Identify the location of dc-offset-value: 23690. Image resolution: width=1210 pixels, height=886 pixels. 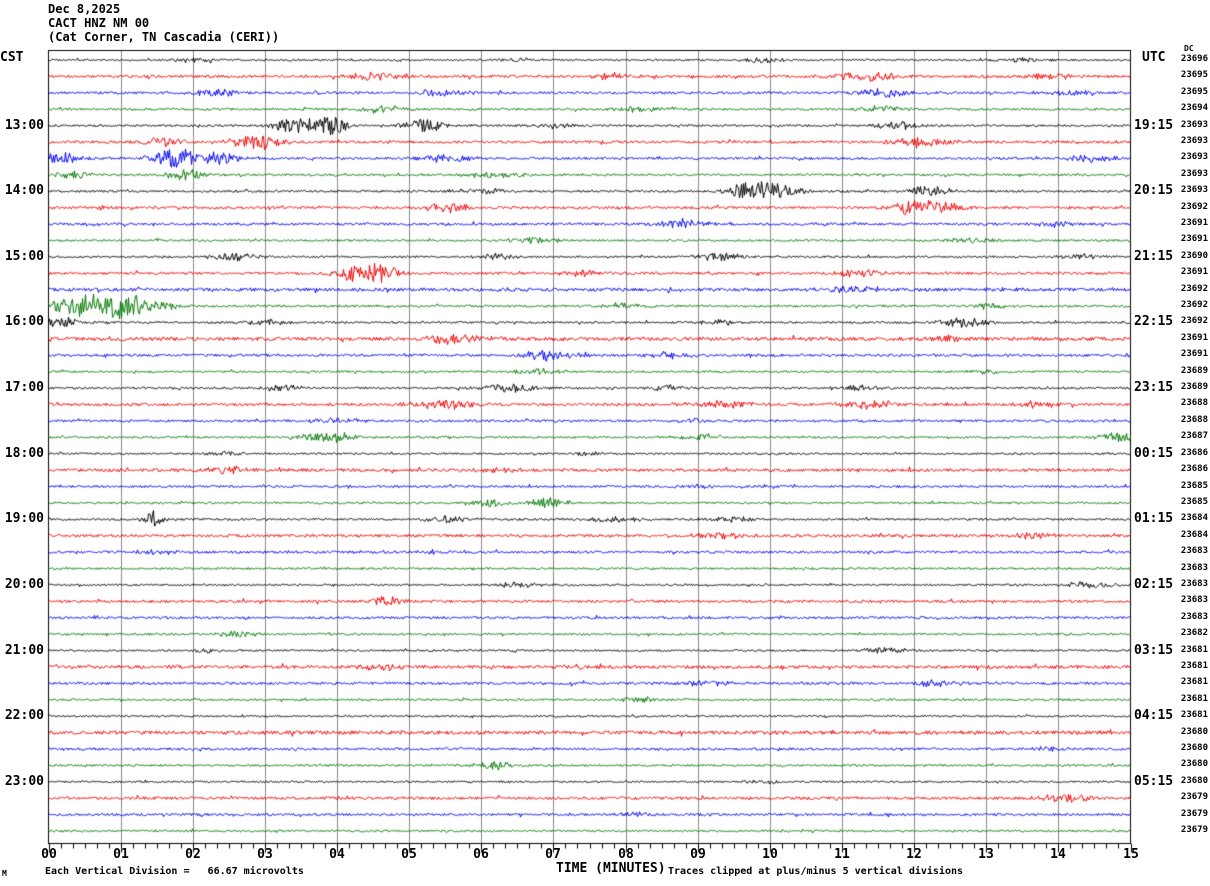
(1194, 256).